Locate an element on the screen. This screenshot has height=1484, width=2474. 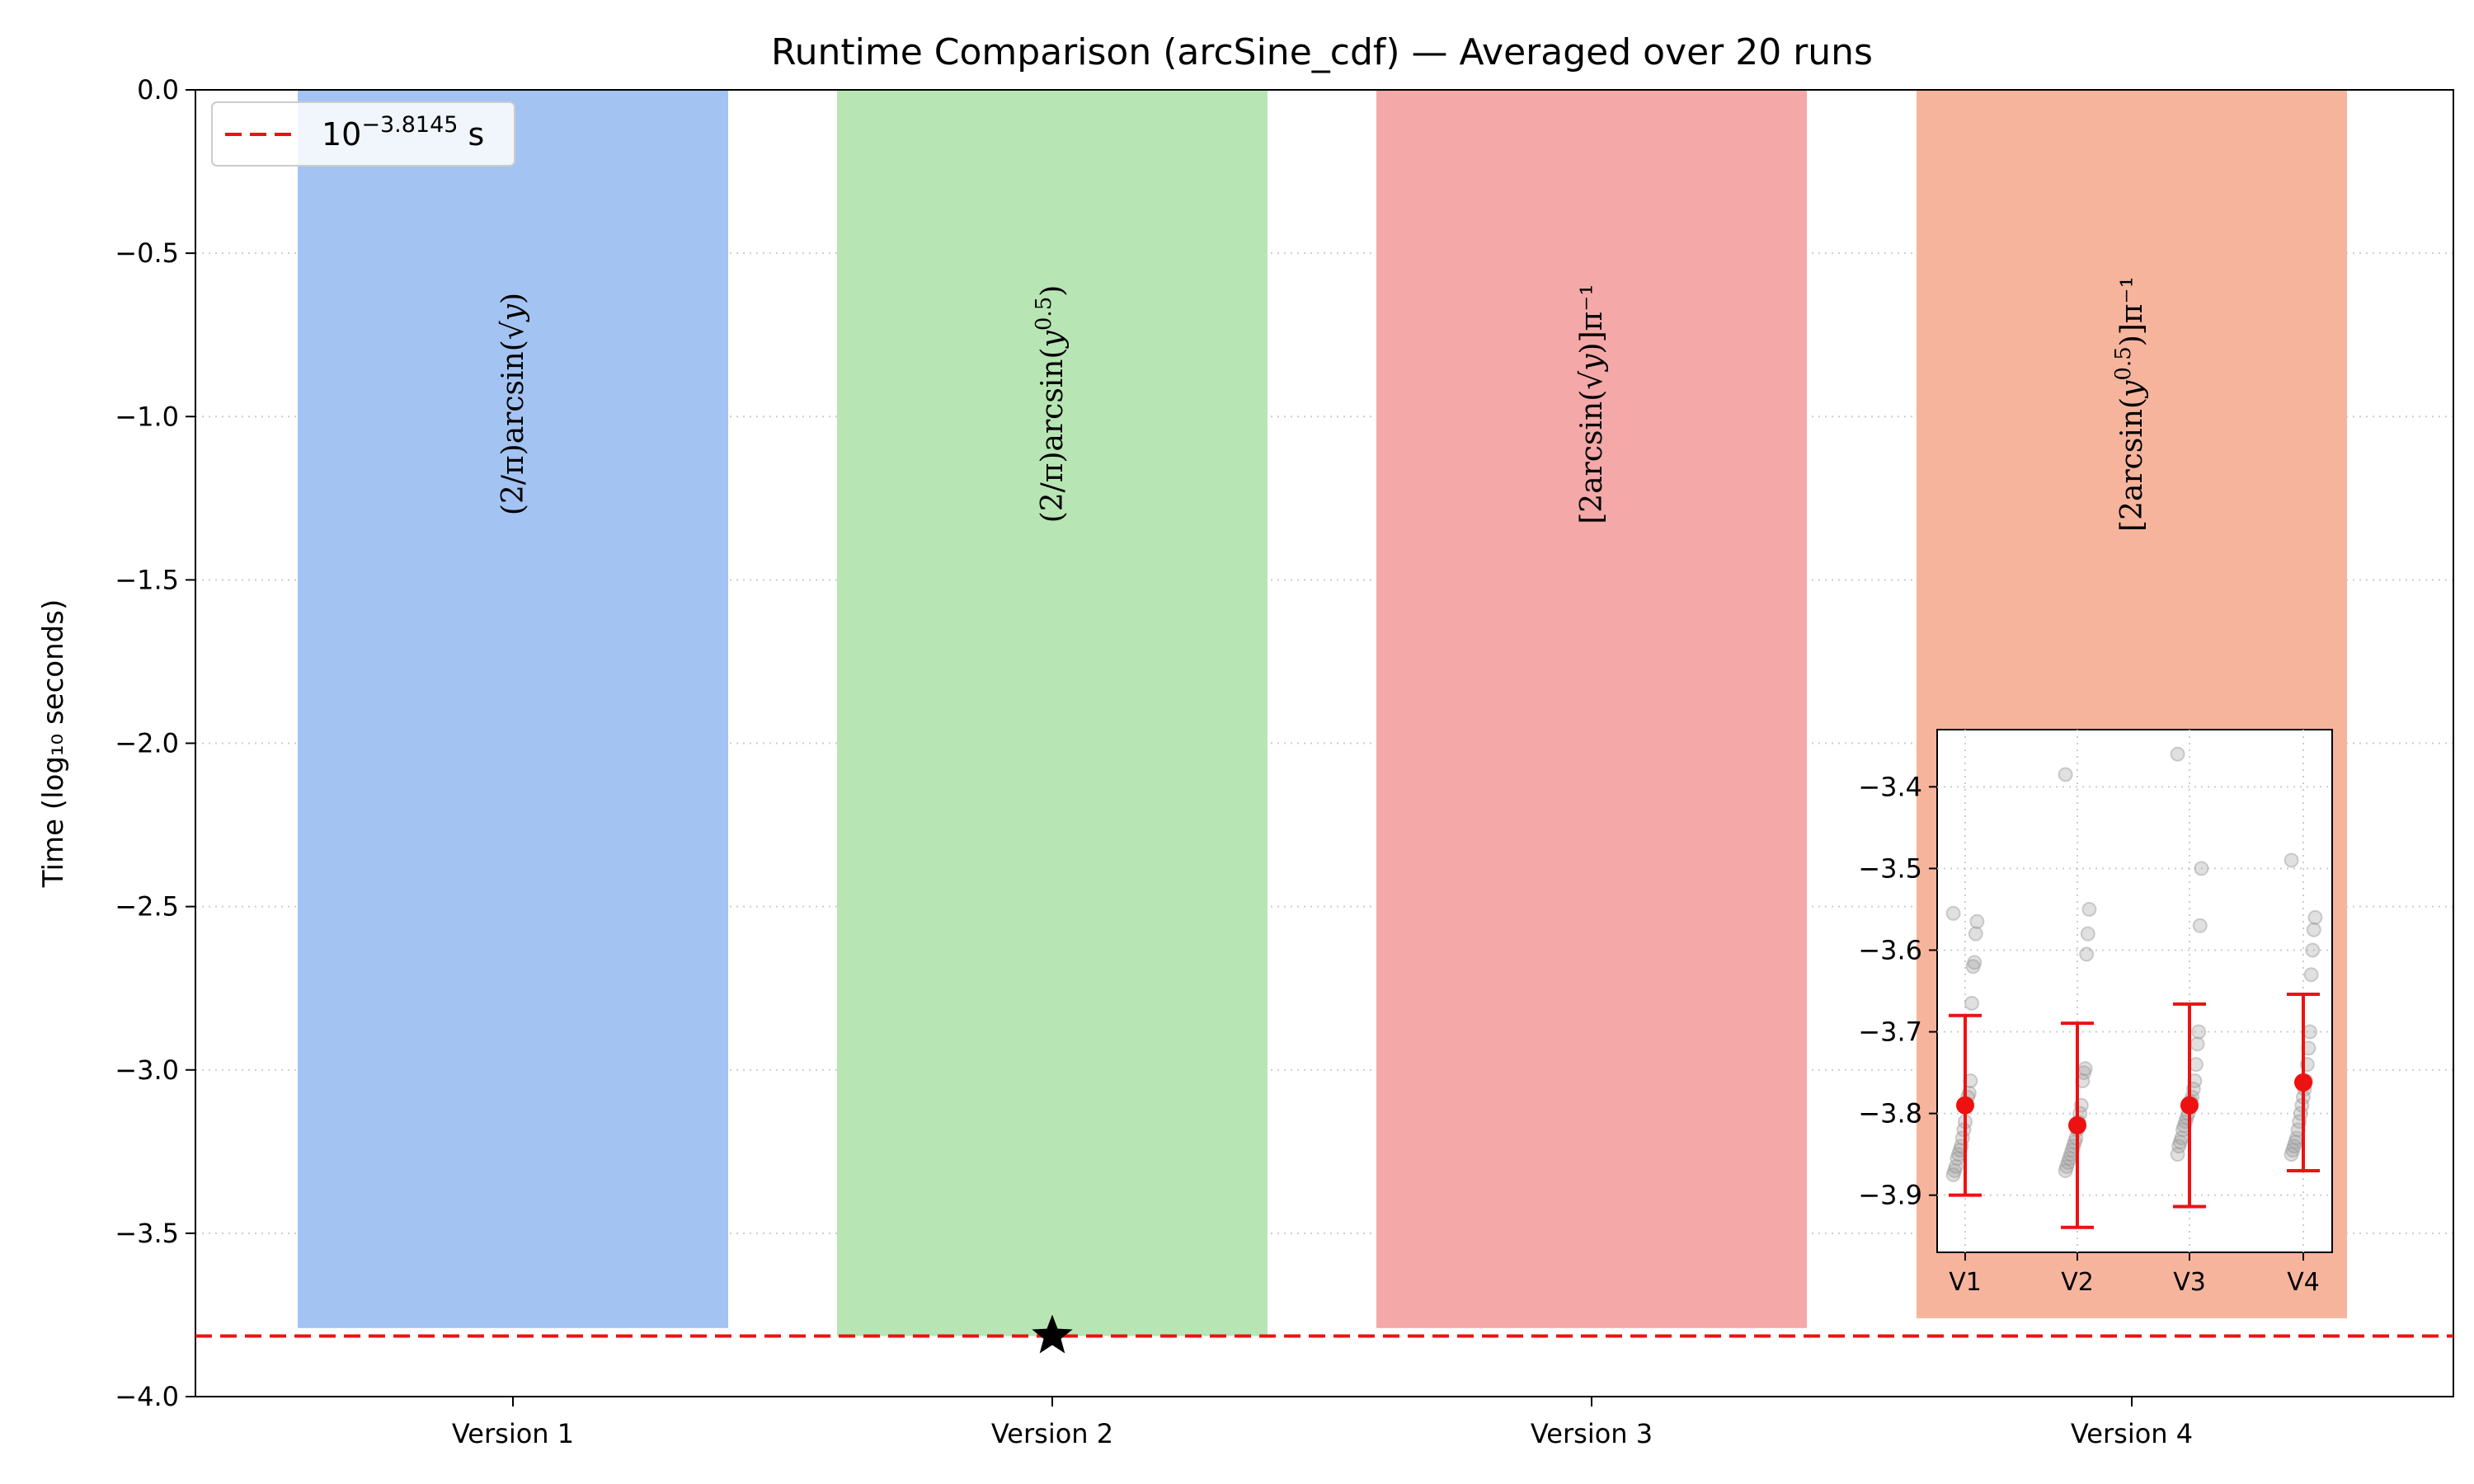
y-tick-label: 0.0 is located at coordinates (158, 90).